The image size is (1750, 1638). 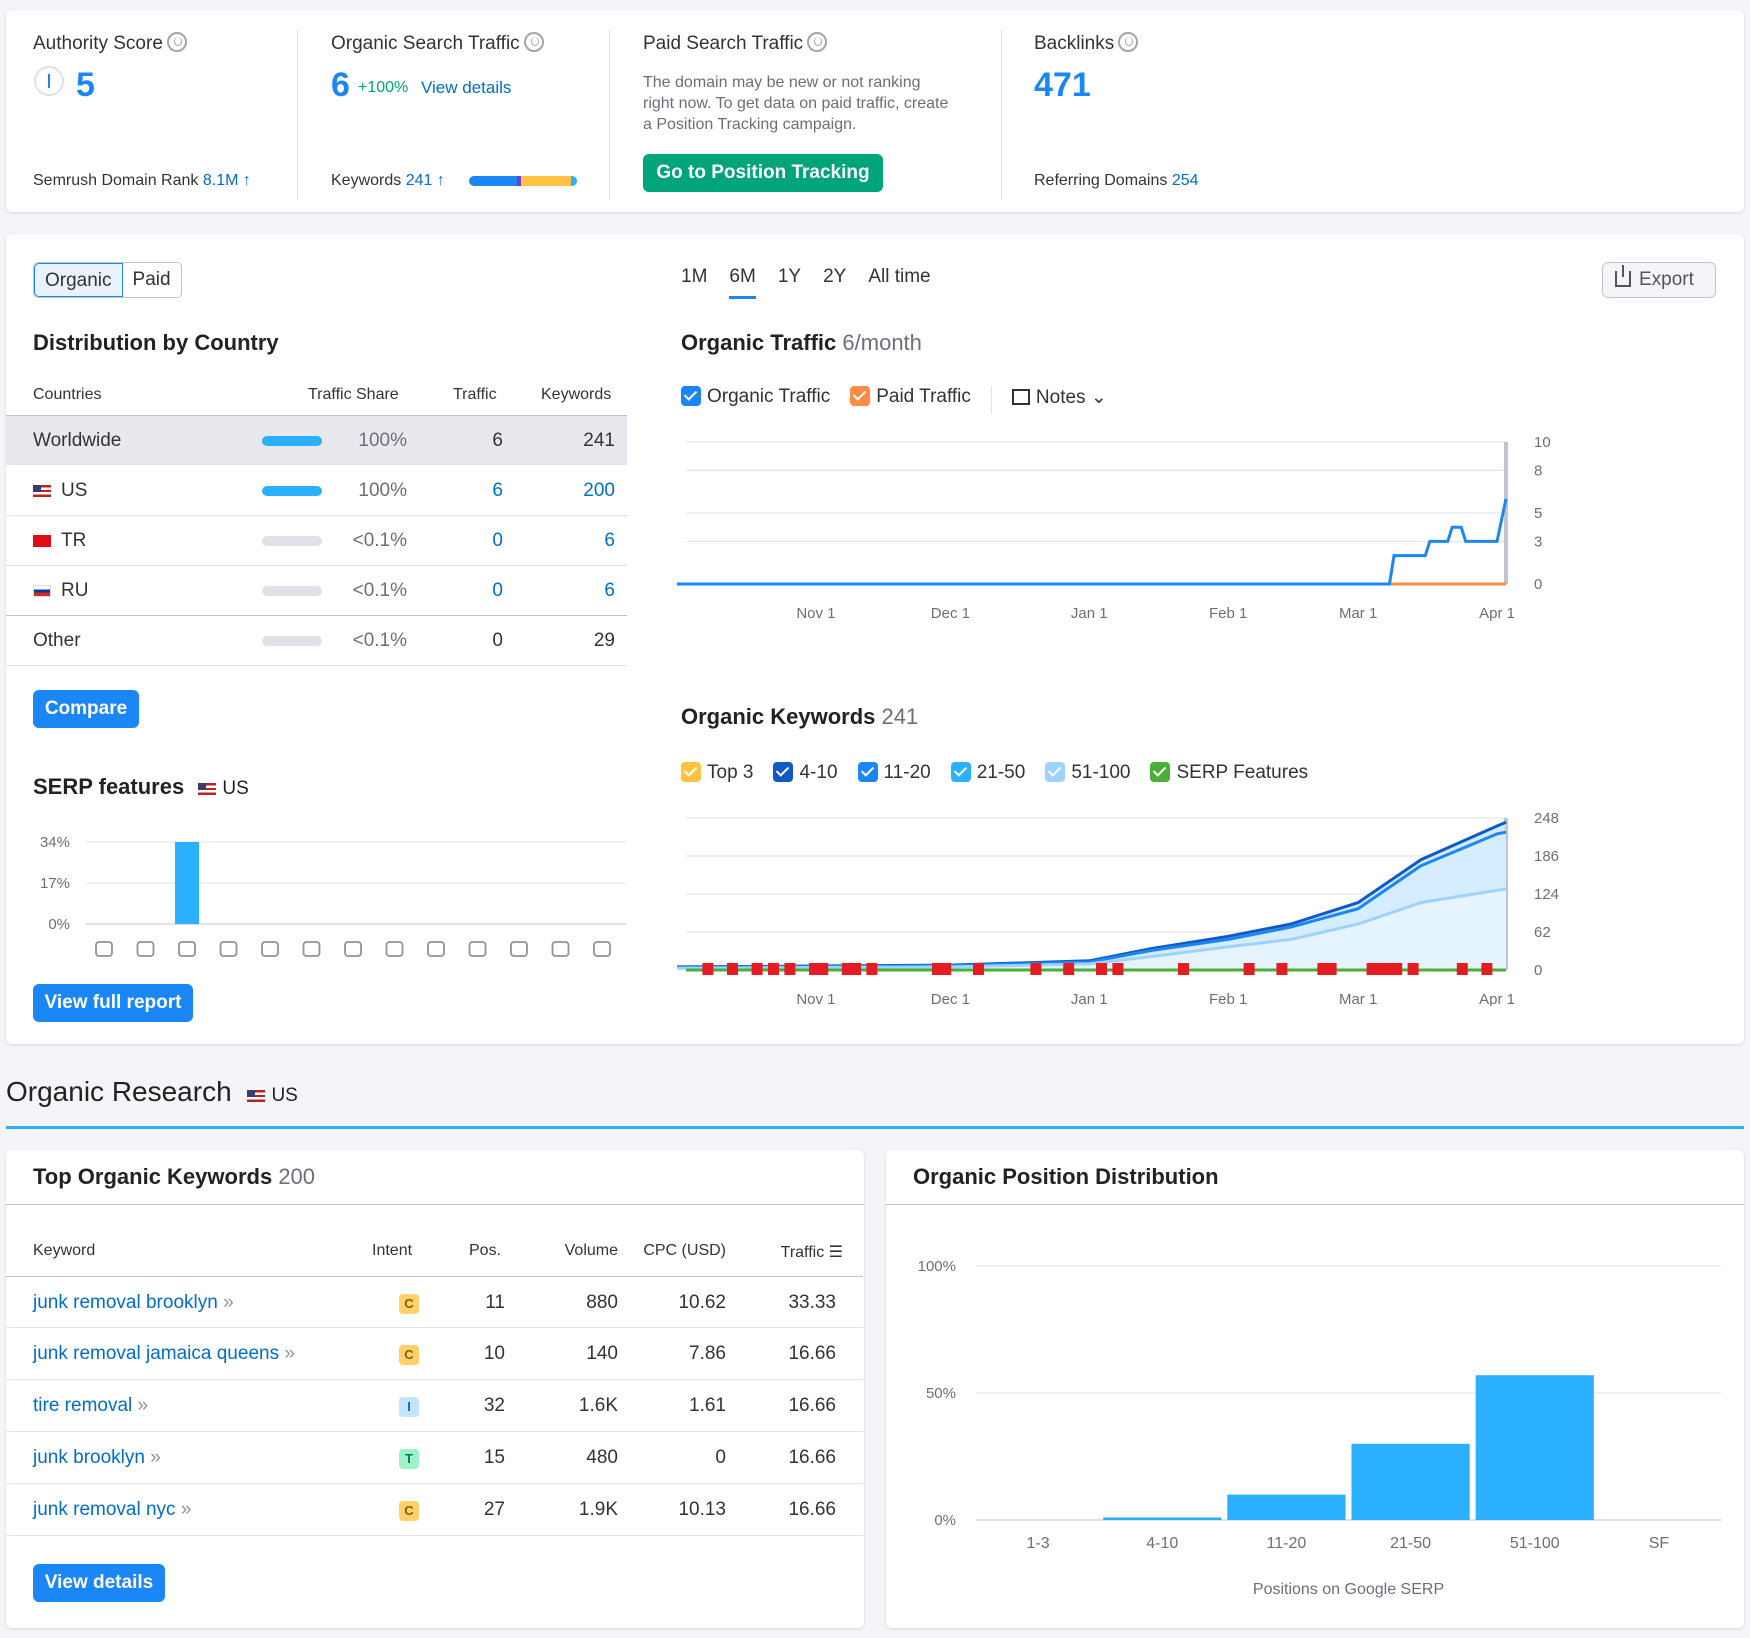 What do you see at coordinates (394, 949) in the screenshot?
I see `faq-icon` at bounding box center [394, 949].